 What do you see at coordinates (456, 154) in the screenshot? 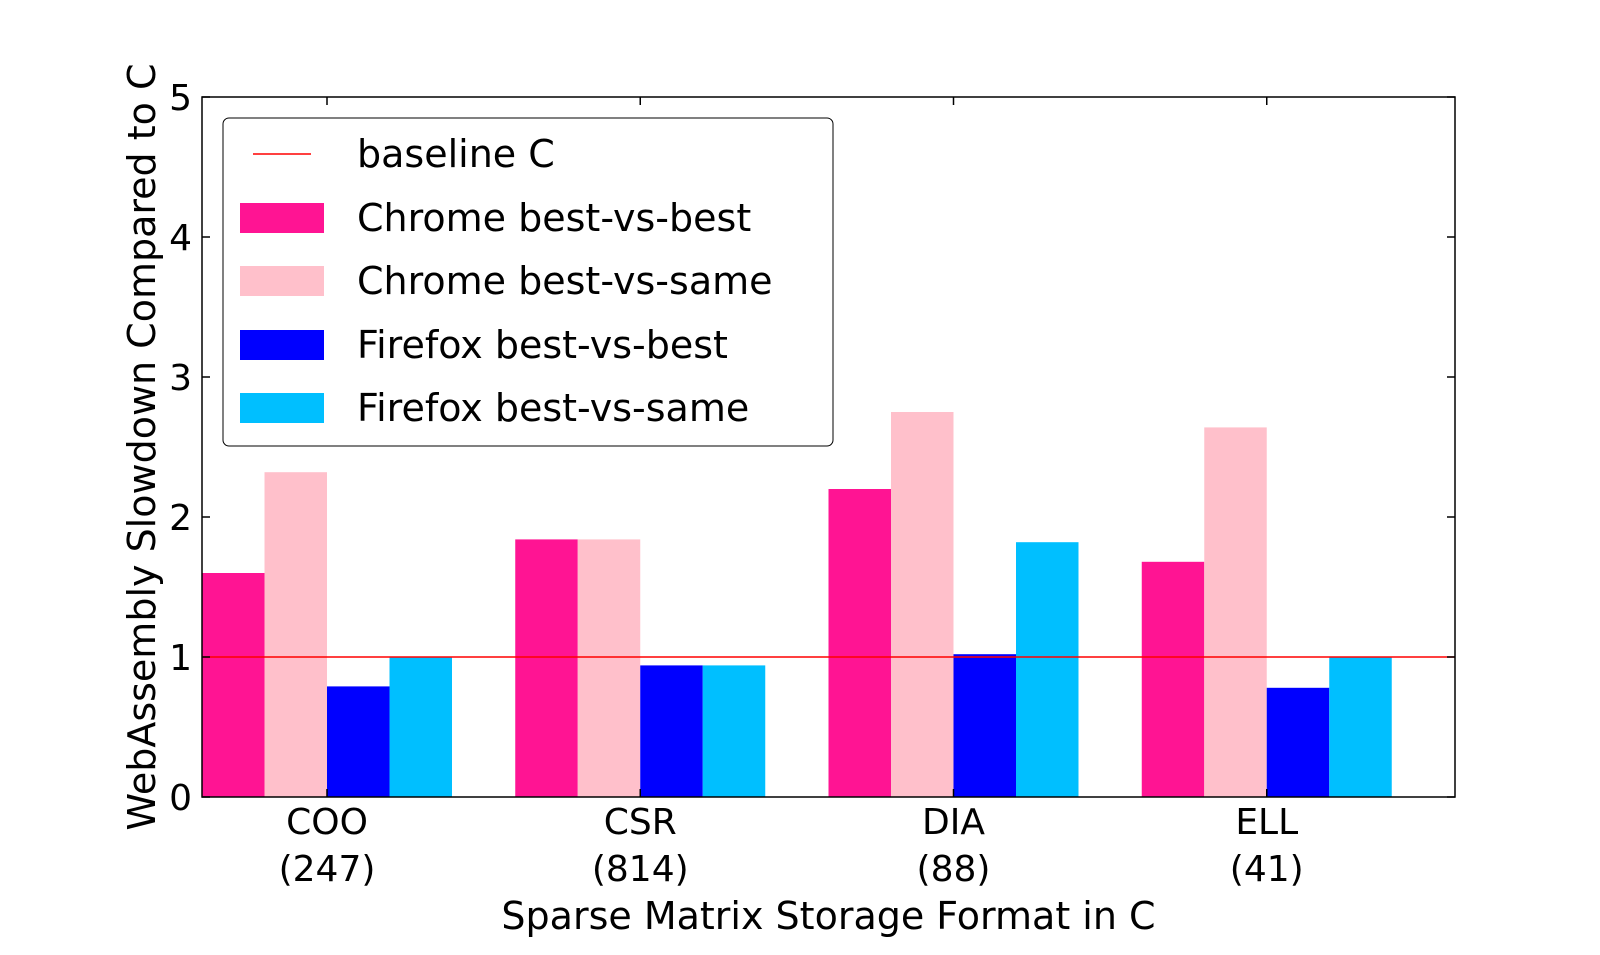
I see `legend-label-baseline: baseline C` at bounding box center [456, 154].